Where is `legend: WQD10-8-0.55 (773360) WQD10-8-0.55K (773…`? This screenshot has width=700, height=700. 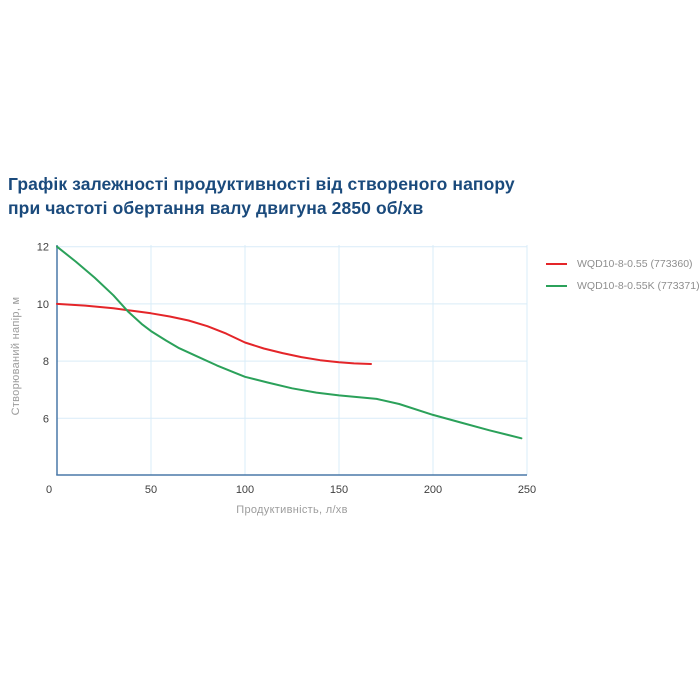
legend: WQD10-8-0.55 (773360) WQD10-8-0.55K (773… is located at coordinates (623, 280).